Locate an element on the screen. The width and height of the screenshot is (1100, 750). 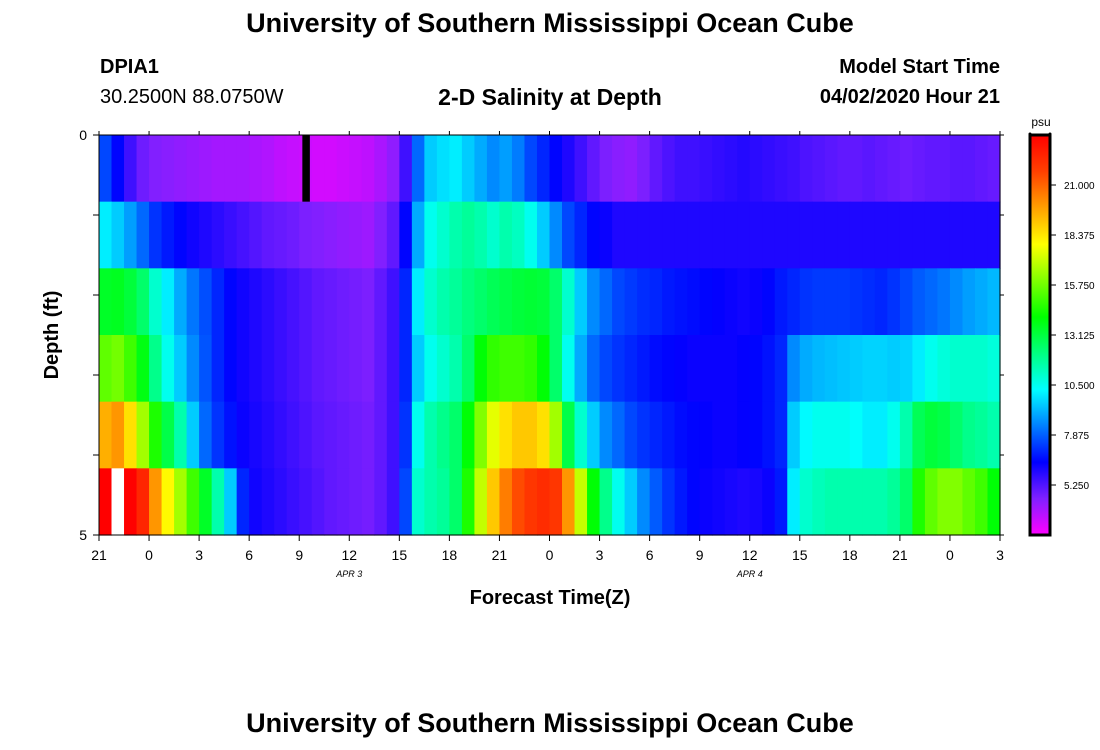
x-tick-label: 6 is located at coordinates (249, 555).